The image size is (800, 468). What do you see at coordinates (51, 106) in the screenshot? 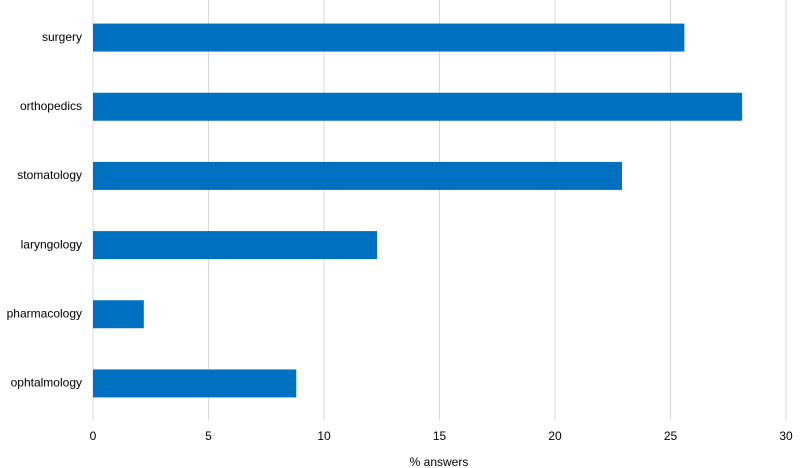
I see `y-tick-label: orthopedics` at bounding box center [51, 106].